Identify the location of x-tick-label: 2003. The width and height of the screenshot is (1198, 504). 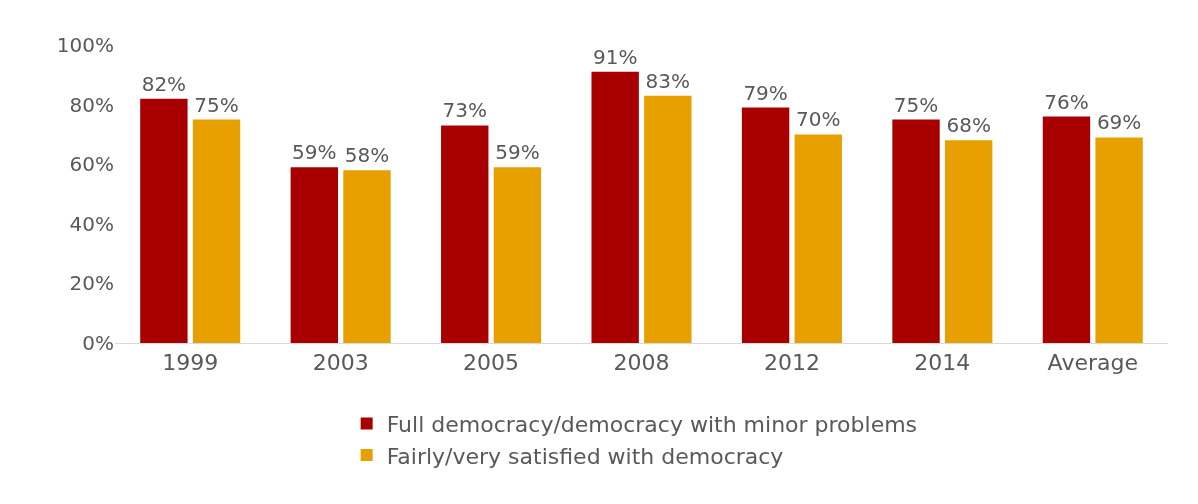
(340, 363).